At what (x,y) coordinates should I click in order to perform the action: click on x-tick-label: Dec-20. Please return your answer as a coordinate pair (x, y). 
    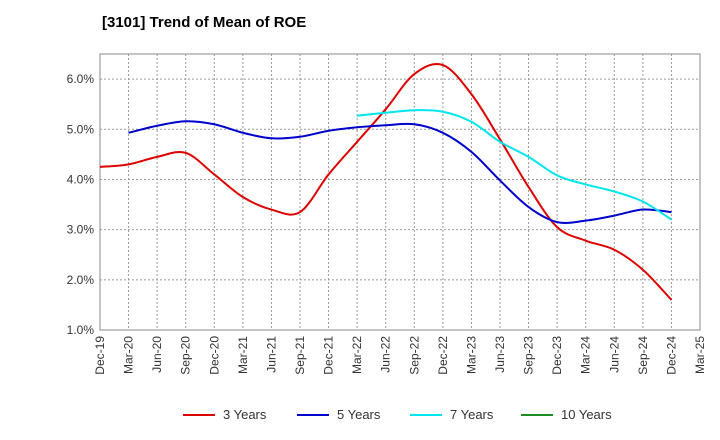
    Looking at the image, I should click on (214, 355).